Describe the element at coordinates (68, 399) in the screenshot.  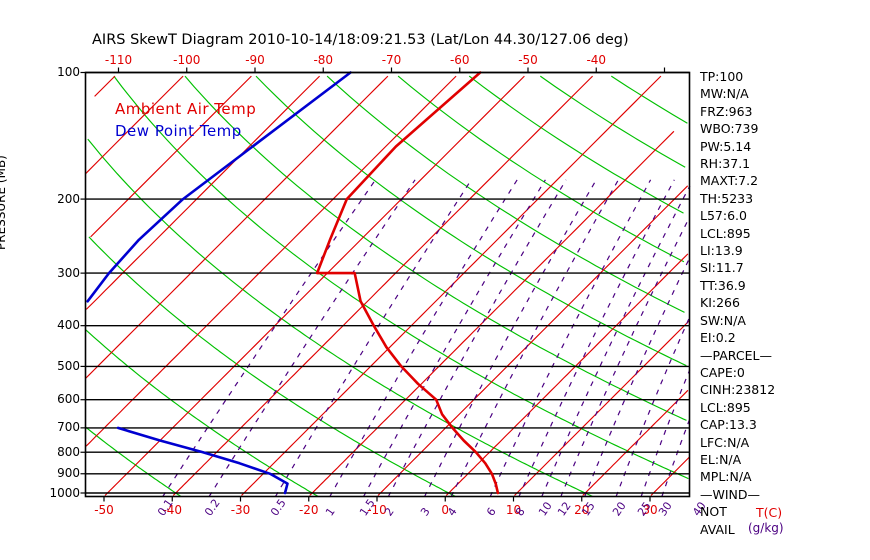
I see `pressure-axis-tick-label: 600` at that location.